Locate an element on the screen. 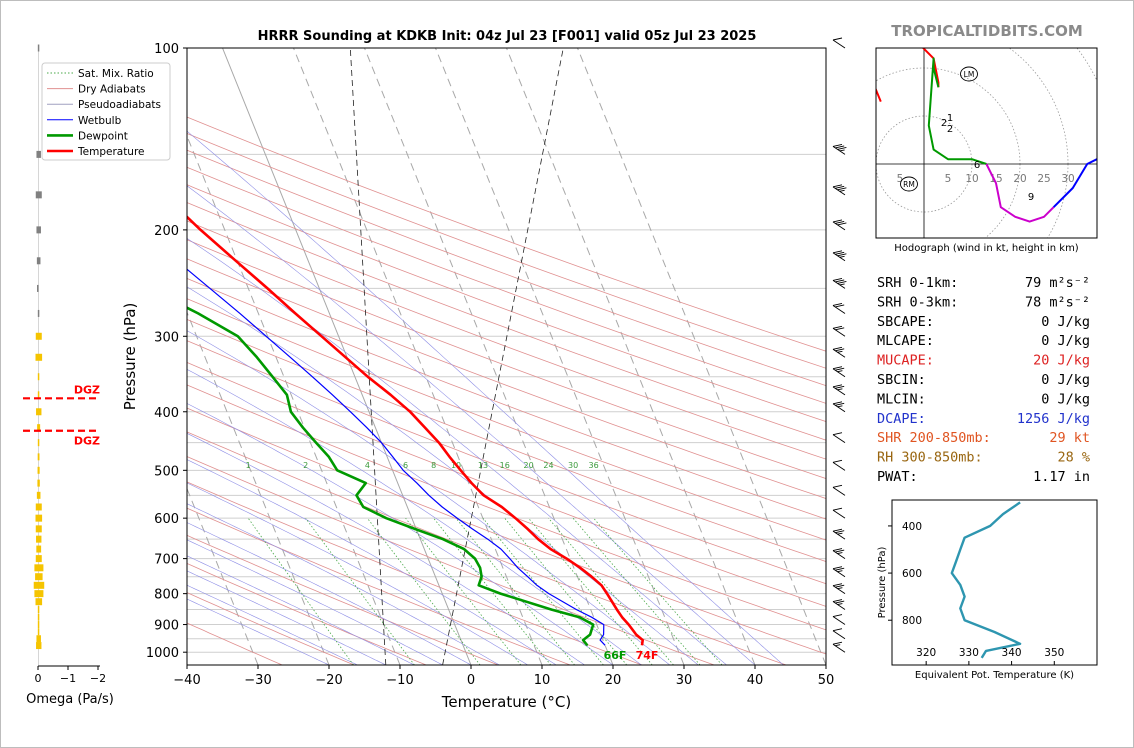 The height and width of the screenshot is (748, 1134). parameter-label: SRH 0-1km: is located at coordinates (917, 283).